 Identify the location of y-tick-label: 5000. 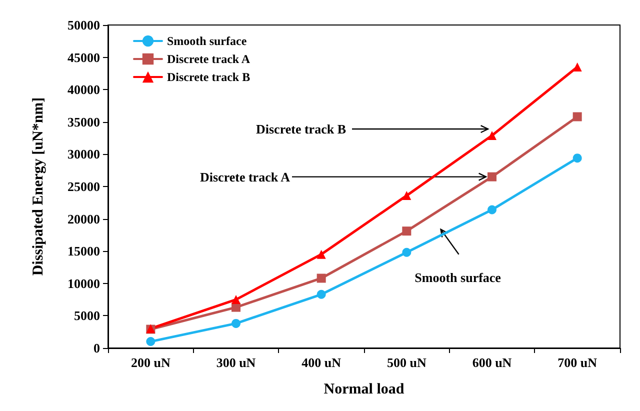
(87, 316).